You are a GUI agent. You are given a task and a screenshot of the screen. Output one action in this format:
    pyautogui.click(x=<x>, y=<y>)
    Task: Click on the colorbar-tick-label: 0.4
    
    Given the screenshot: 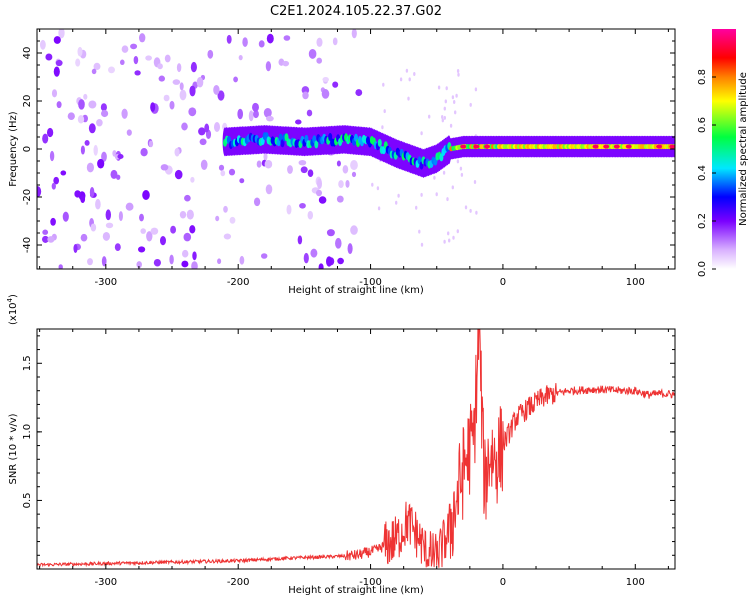 What is the action you would take?
    pyautogui.click(x=702, y=173)
    